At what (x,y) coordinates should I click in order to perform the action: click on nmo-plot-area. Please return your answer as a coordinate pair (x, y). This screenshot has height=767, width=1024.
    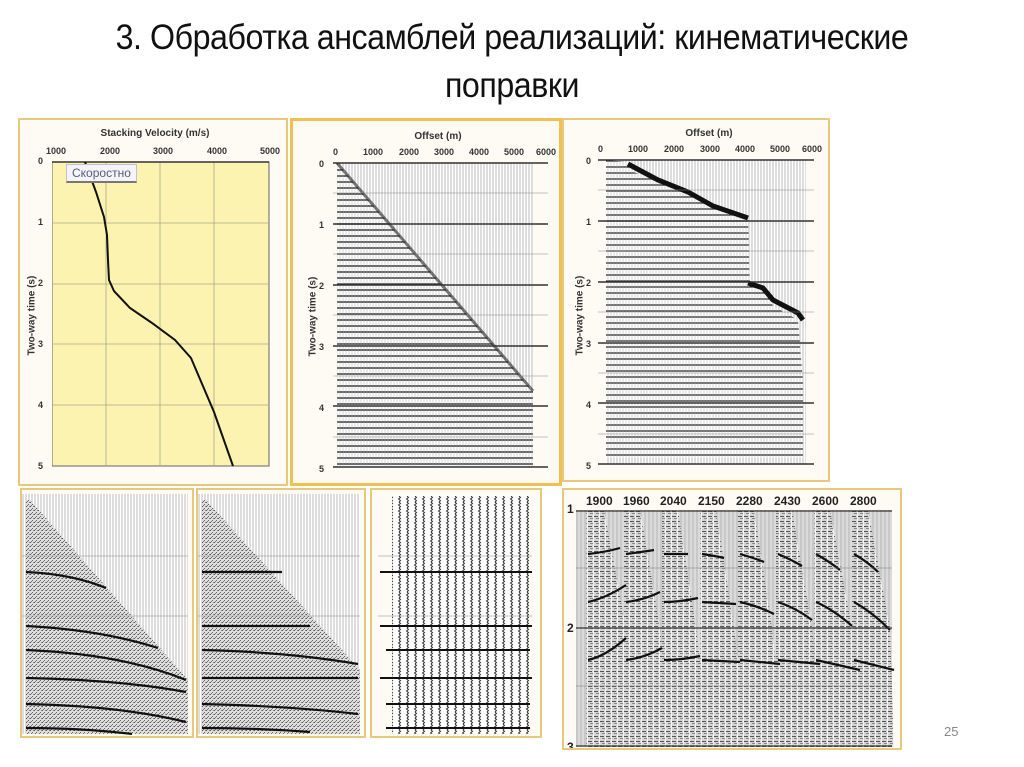
    Looking at the image, I should click on (706, 312).